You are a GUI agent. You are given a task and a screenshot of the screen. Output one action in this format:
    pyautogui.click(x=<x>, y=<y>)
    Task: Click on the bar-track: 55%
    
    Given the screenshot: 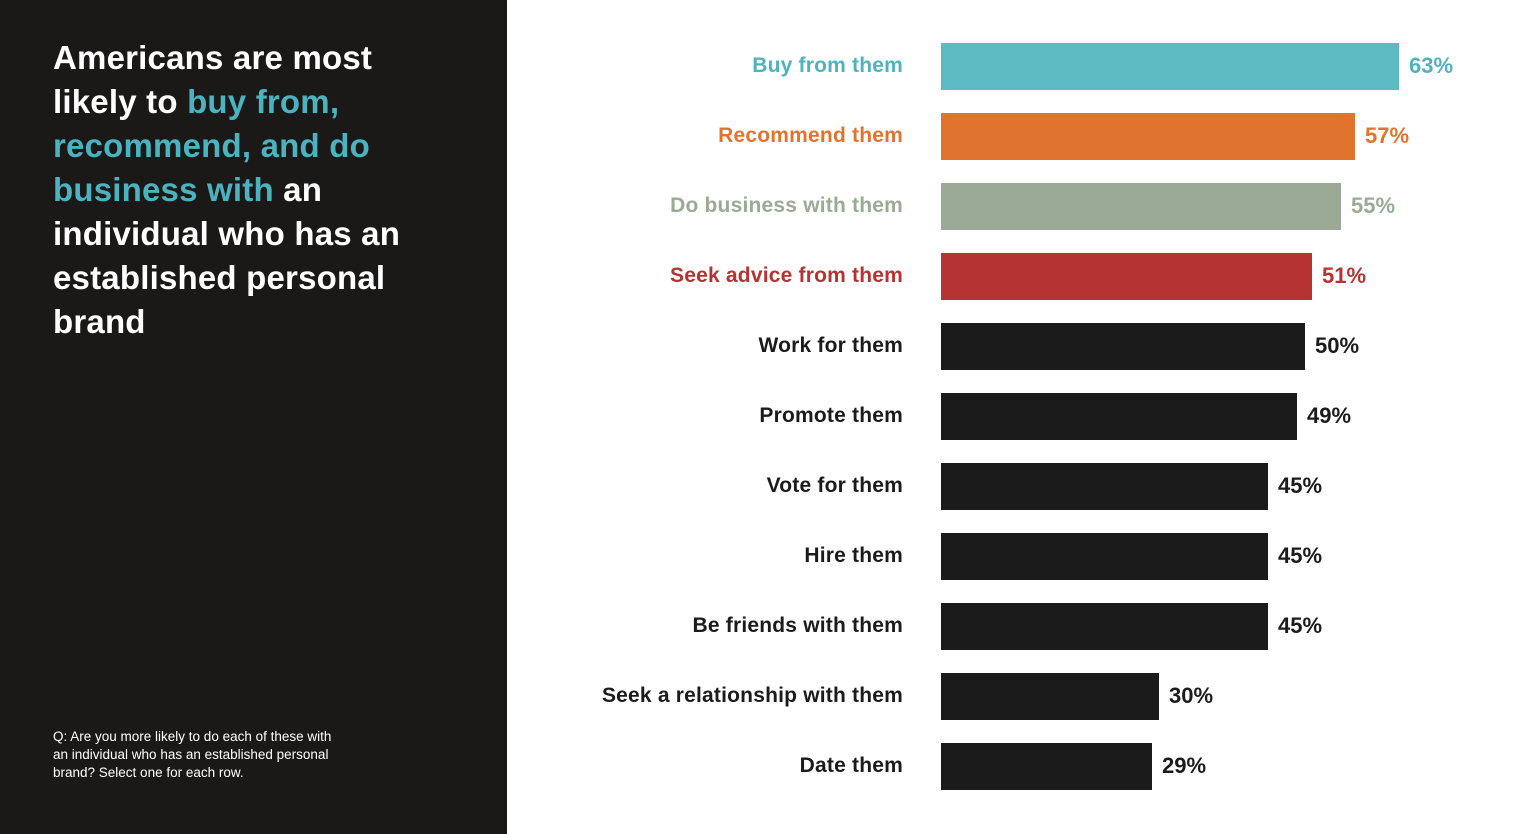 What is the action you would take?
    pyautogui.click(x=1230, y=206)
    